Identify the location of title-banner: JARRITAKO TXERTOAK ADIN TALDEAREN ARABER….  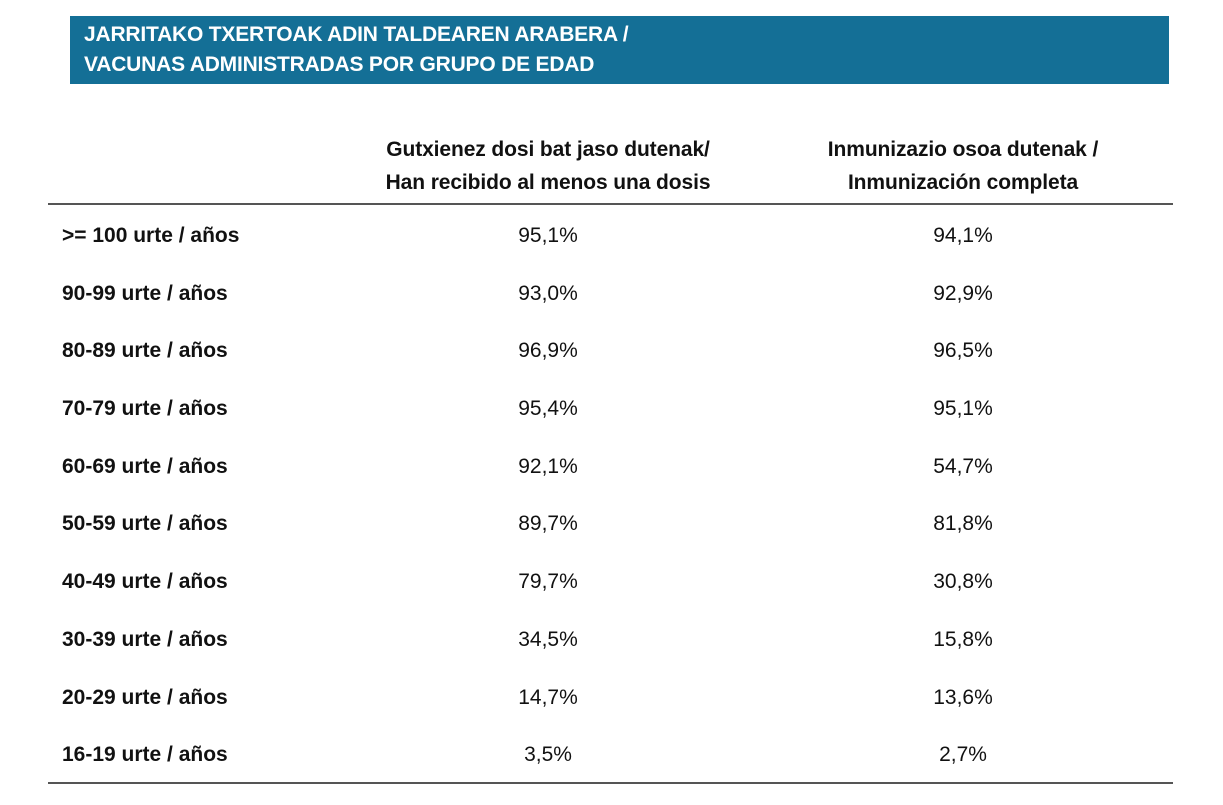
(619, 50).